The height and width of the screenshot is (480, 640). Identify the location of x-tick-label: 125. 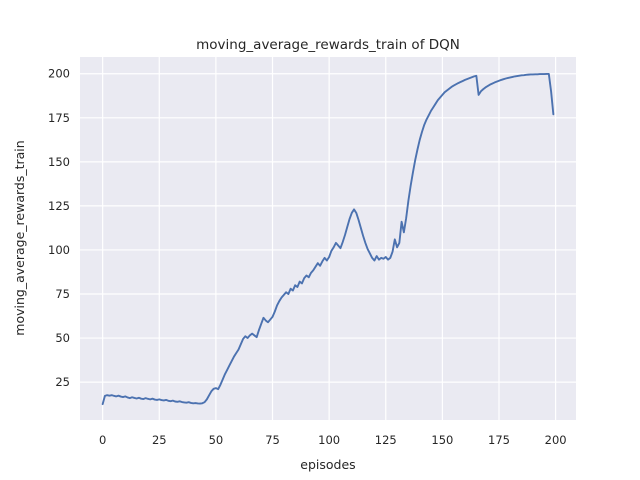
(386, 440).